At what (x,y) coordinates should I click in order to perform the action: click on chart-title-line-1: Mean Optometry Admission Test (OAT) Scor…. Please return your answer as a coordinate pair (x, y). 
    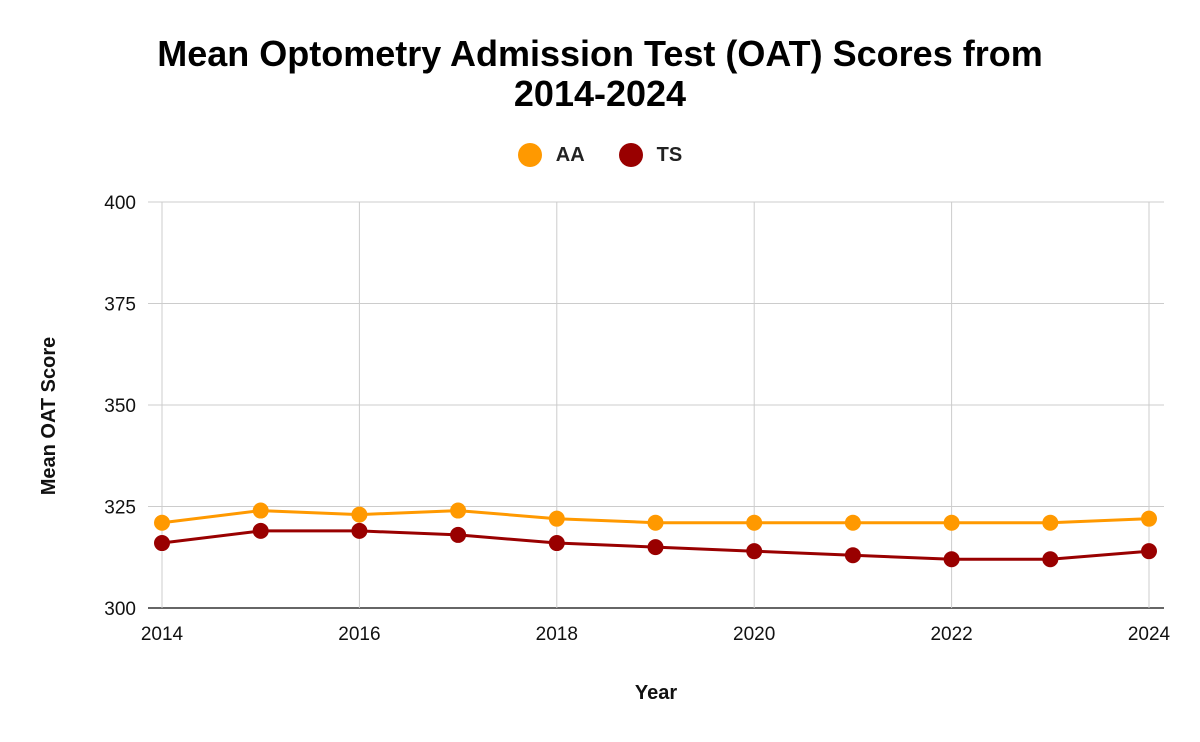
    Looking at the image, I should click on (600, 53).